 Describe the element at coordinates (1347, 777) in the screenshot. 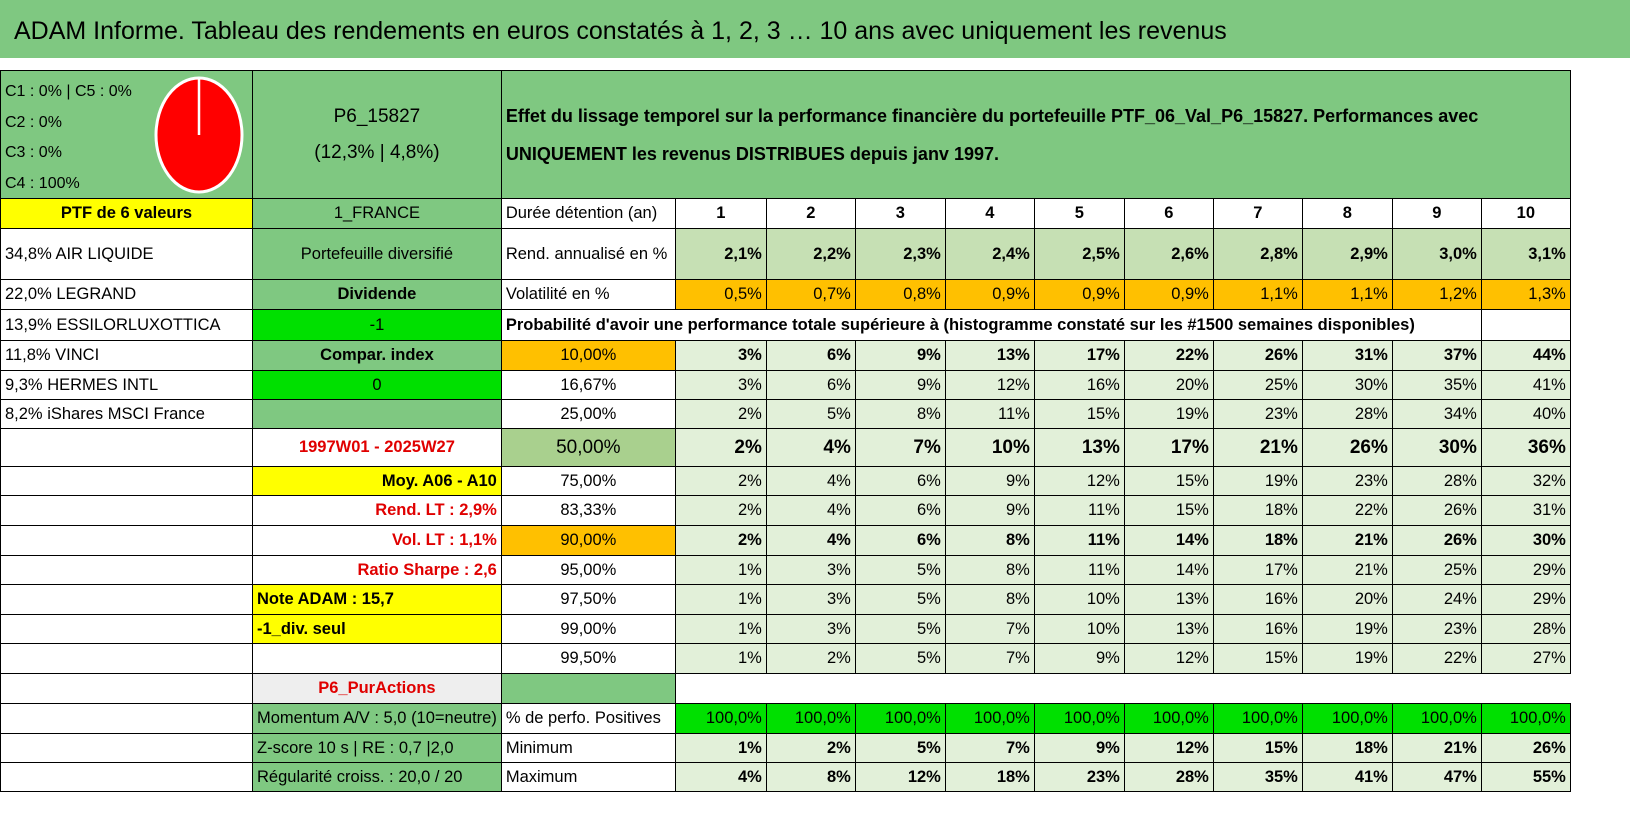

I see `max-value: 41%` at that location.